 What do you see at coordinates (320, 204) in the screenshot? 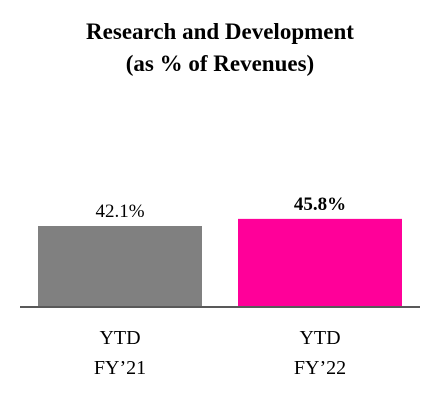
I see `value-label-2: 45.8%` at bounding box center [320, 204].